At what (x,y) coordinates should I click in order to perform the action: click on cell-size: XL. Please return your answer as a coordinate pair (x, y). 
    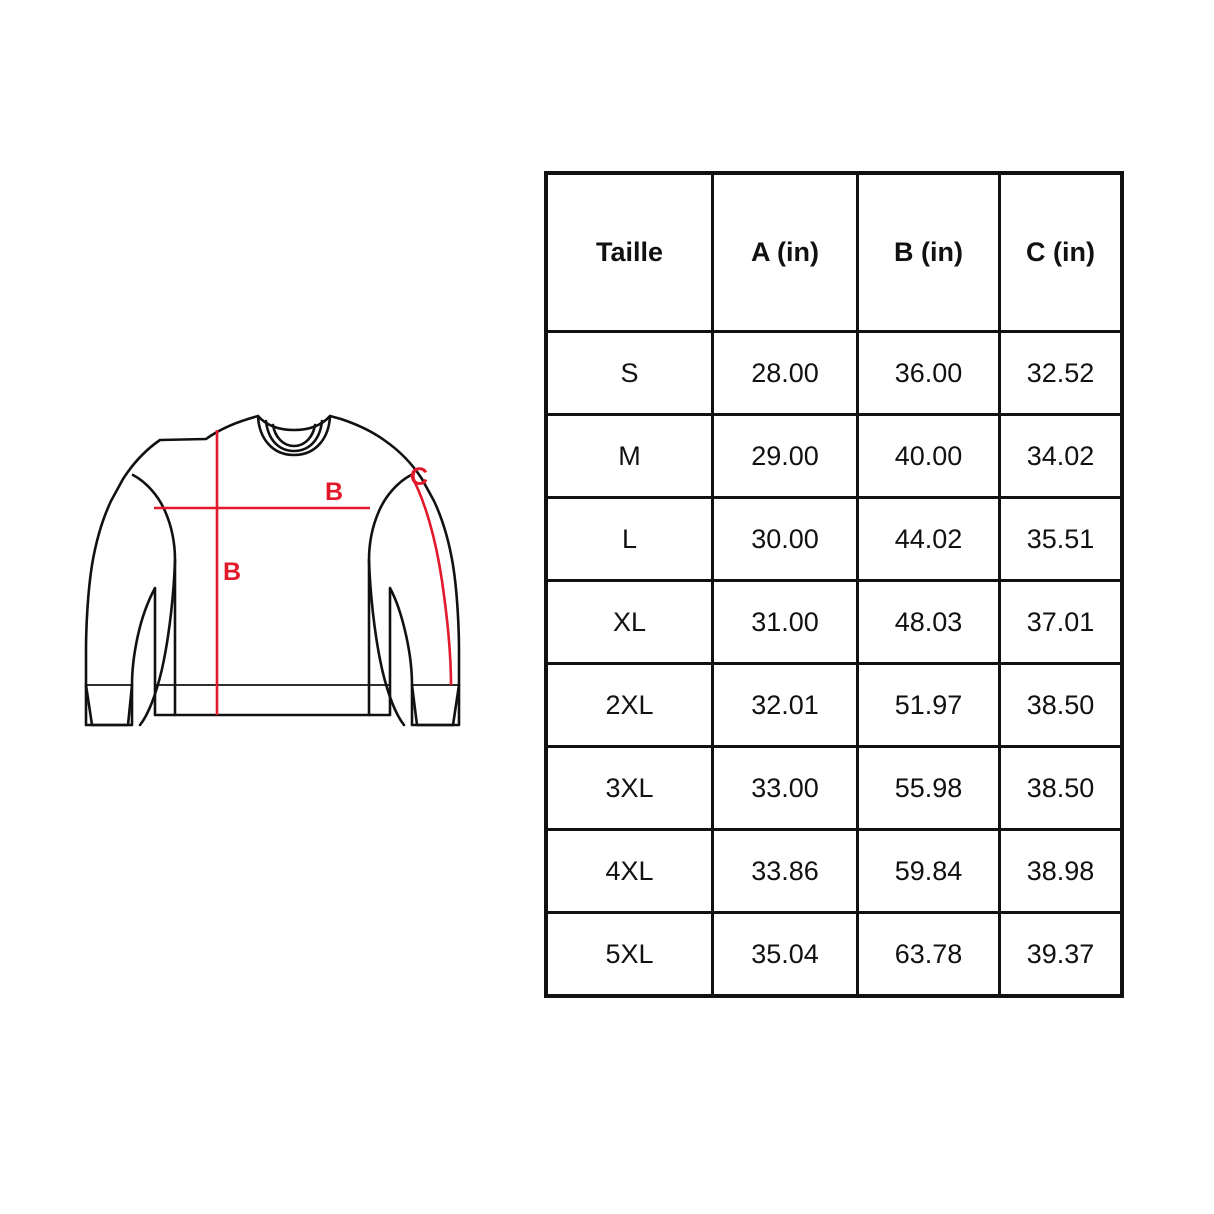
    Looking at the image, I should click on (629, 622).